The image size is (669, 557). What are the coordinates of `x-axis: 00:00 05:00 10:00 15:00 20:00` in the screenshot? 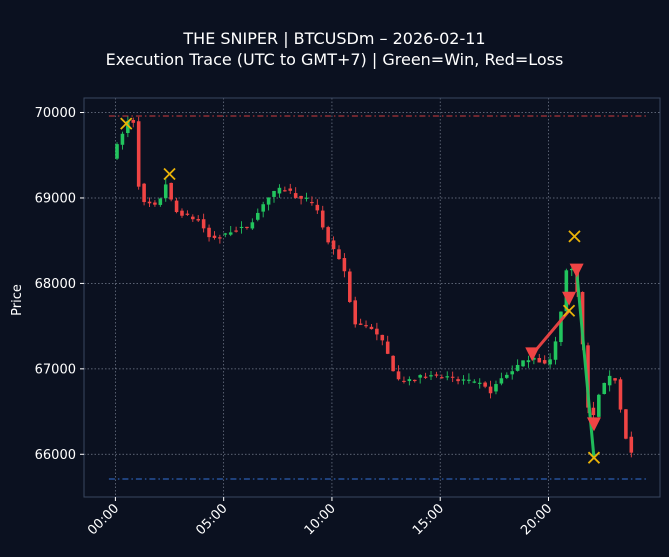 It's located at (320, 517).